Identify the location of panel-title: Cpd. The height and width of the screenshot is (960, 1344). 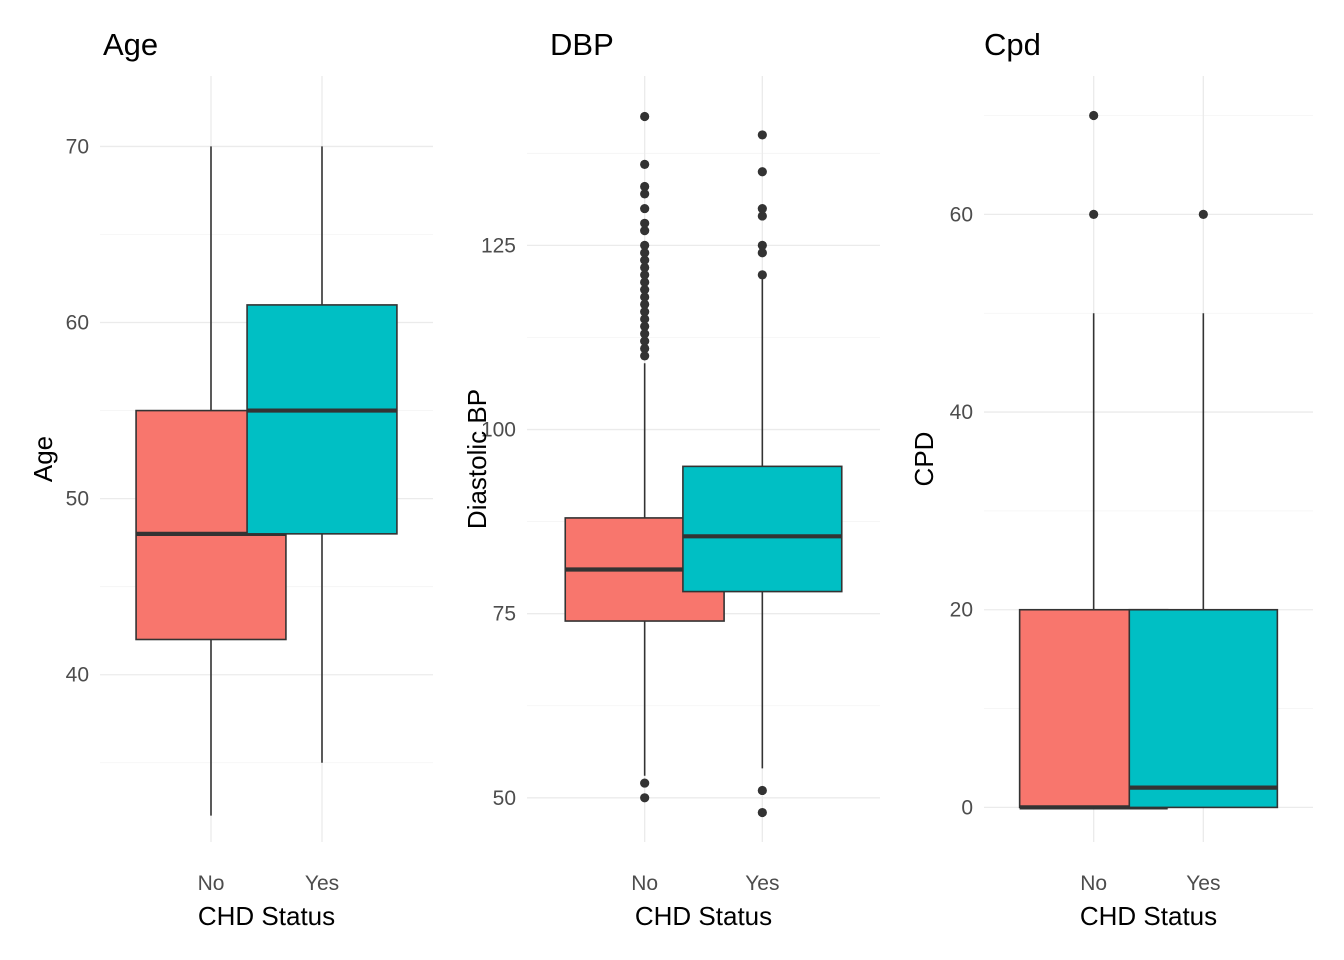
(1012, 44).